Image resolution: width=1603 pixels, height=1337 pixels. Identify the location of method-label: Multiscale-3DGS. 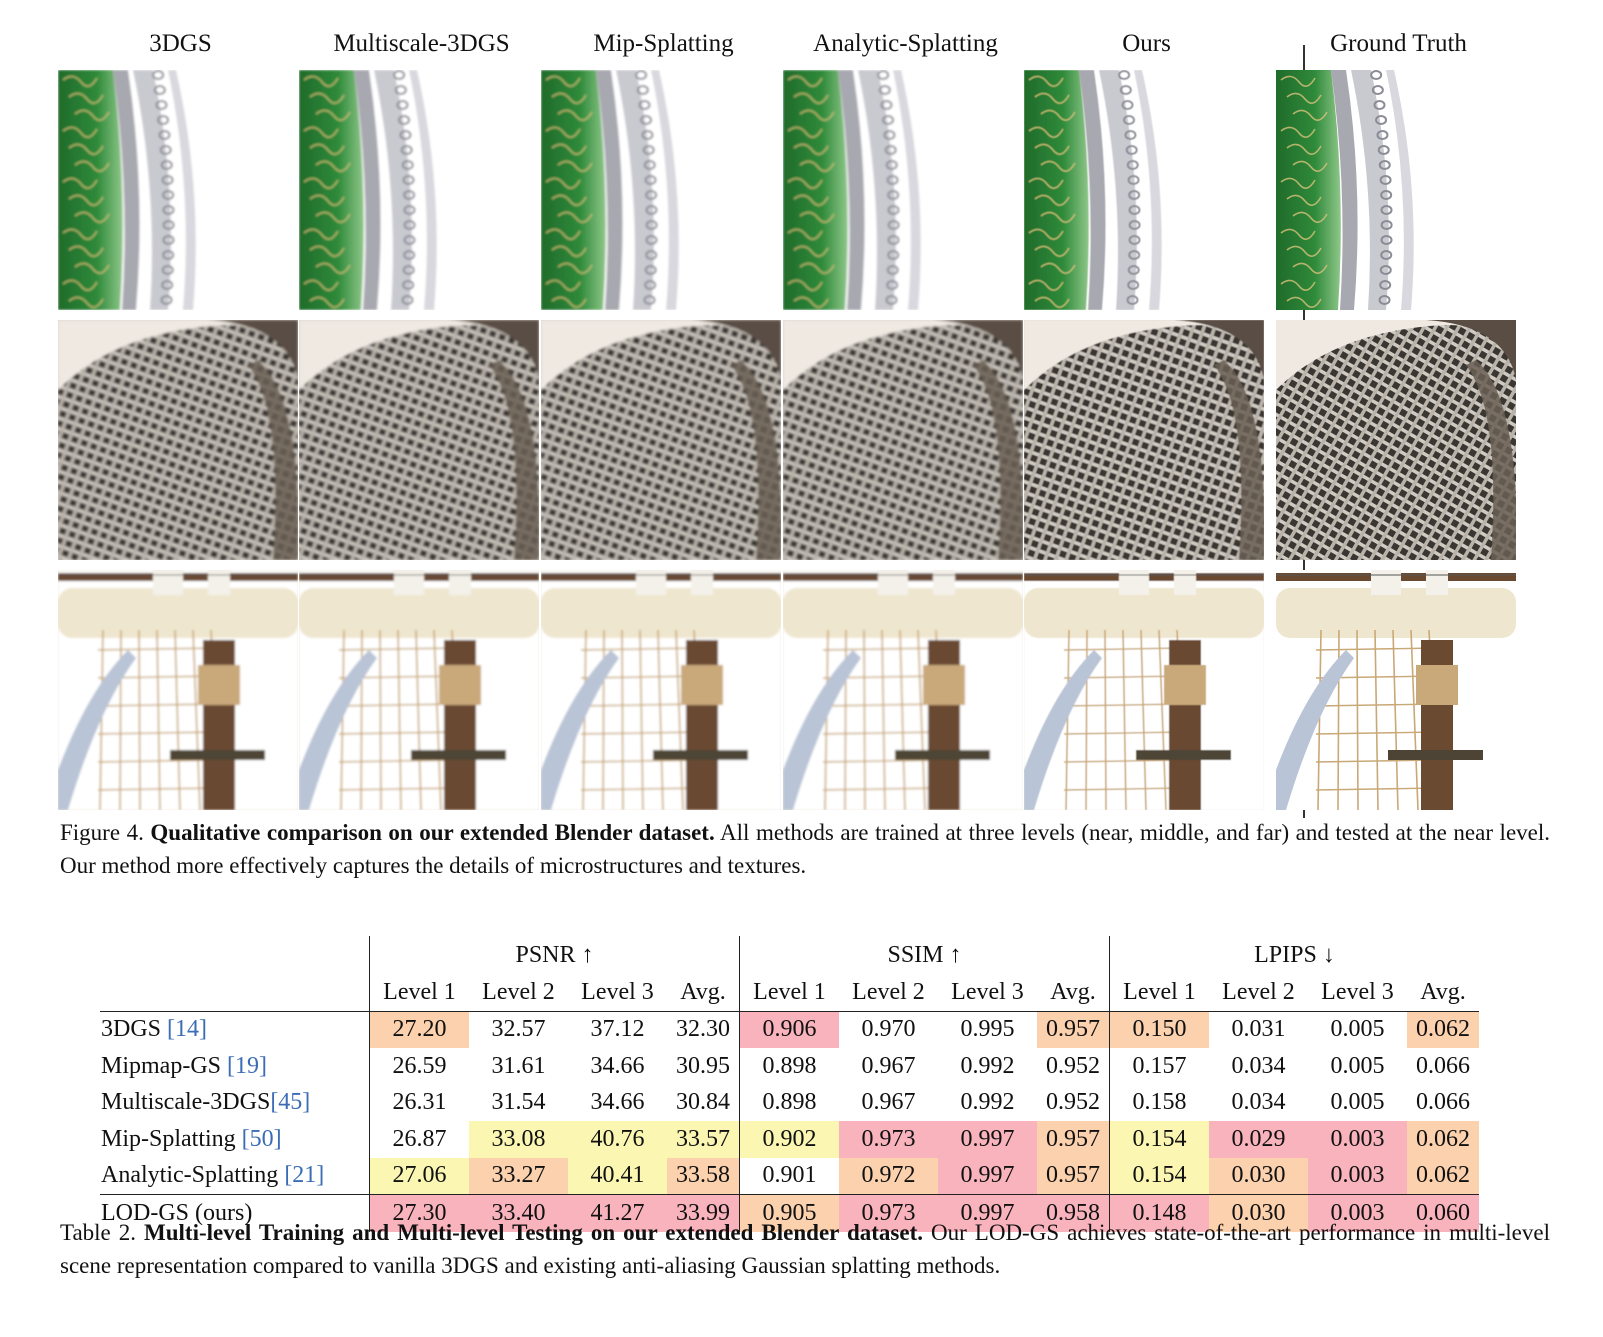
(186, 1102).